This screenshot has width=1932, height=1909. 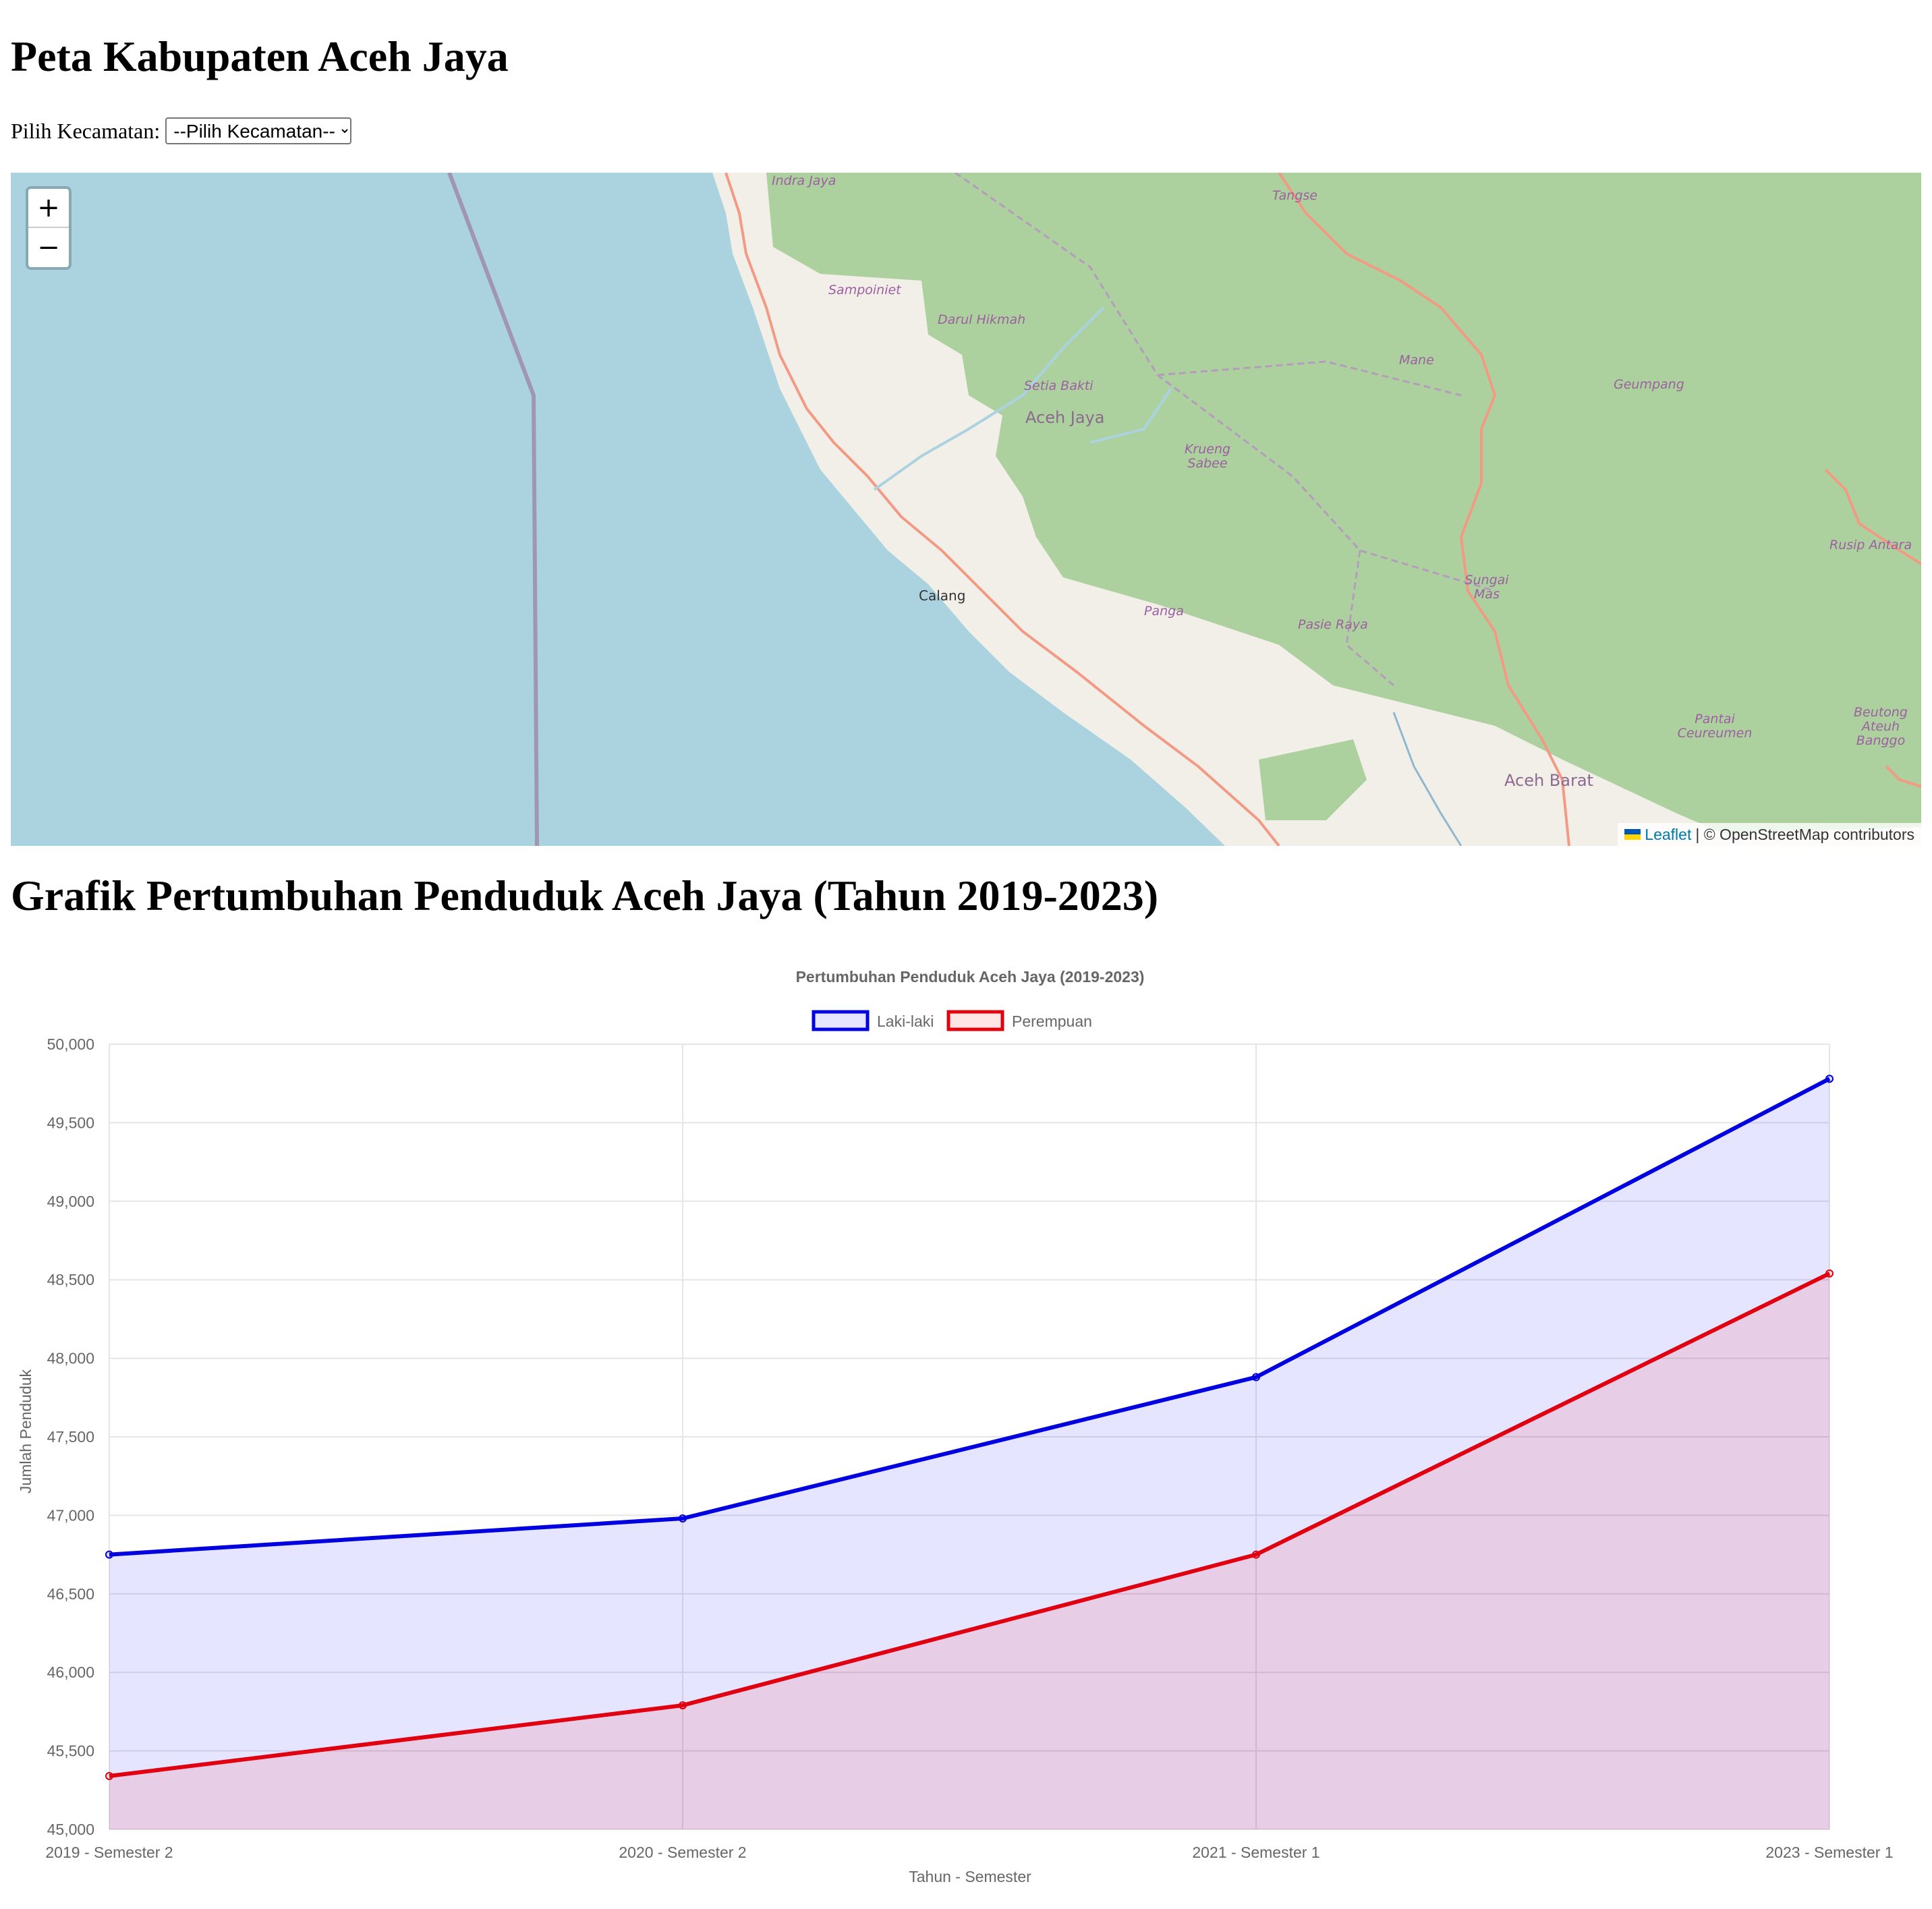 What do you see at coordinates (70, 1672) in the screenshot?
I see `y-tick-label: 46,000` at bounding box center [70, 1672].